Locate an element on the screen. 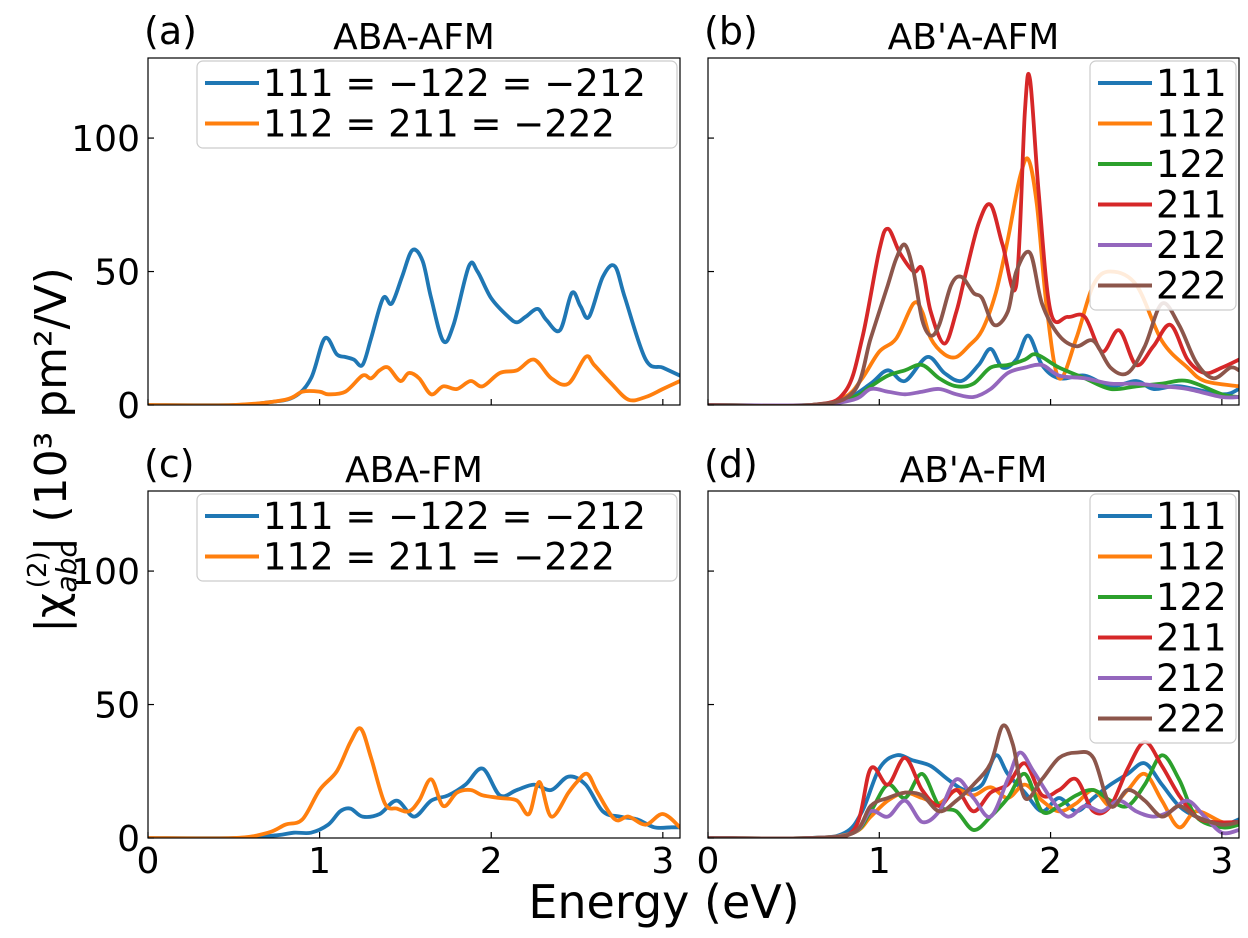 The width and height of the screenshot is (1248, 938). y-axis-label-superscript: (2) is located at coordinates (38, 569).